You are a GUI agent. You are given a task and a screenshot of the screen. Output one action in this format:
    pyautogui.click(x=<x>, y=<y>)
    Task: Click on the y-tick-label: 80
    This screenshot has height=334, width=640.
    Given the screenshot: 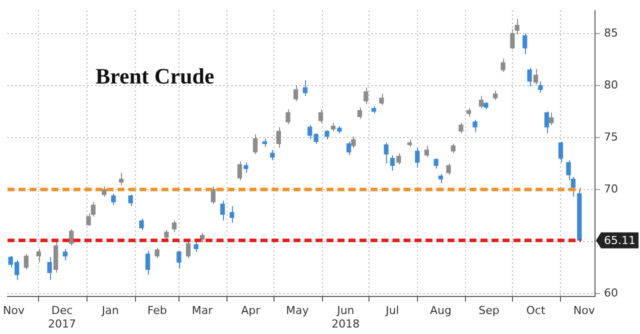 What is the action you would take?
    pyautogui.click(x=611, y=85)
    